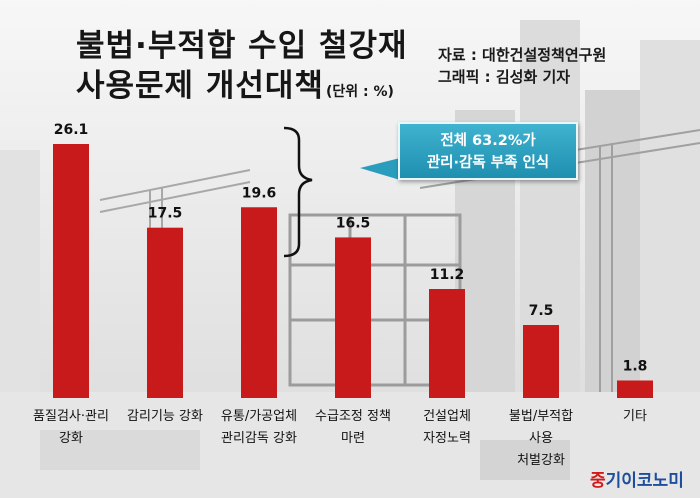 The width and height of the screenshot is (700, 498). What do you see at coordinates (380, 169) in the screenshot?
I see `callout-pointer` at bounding box center [380, 169].